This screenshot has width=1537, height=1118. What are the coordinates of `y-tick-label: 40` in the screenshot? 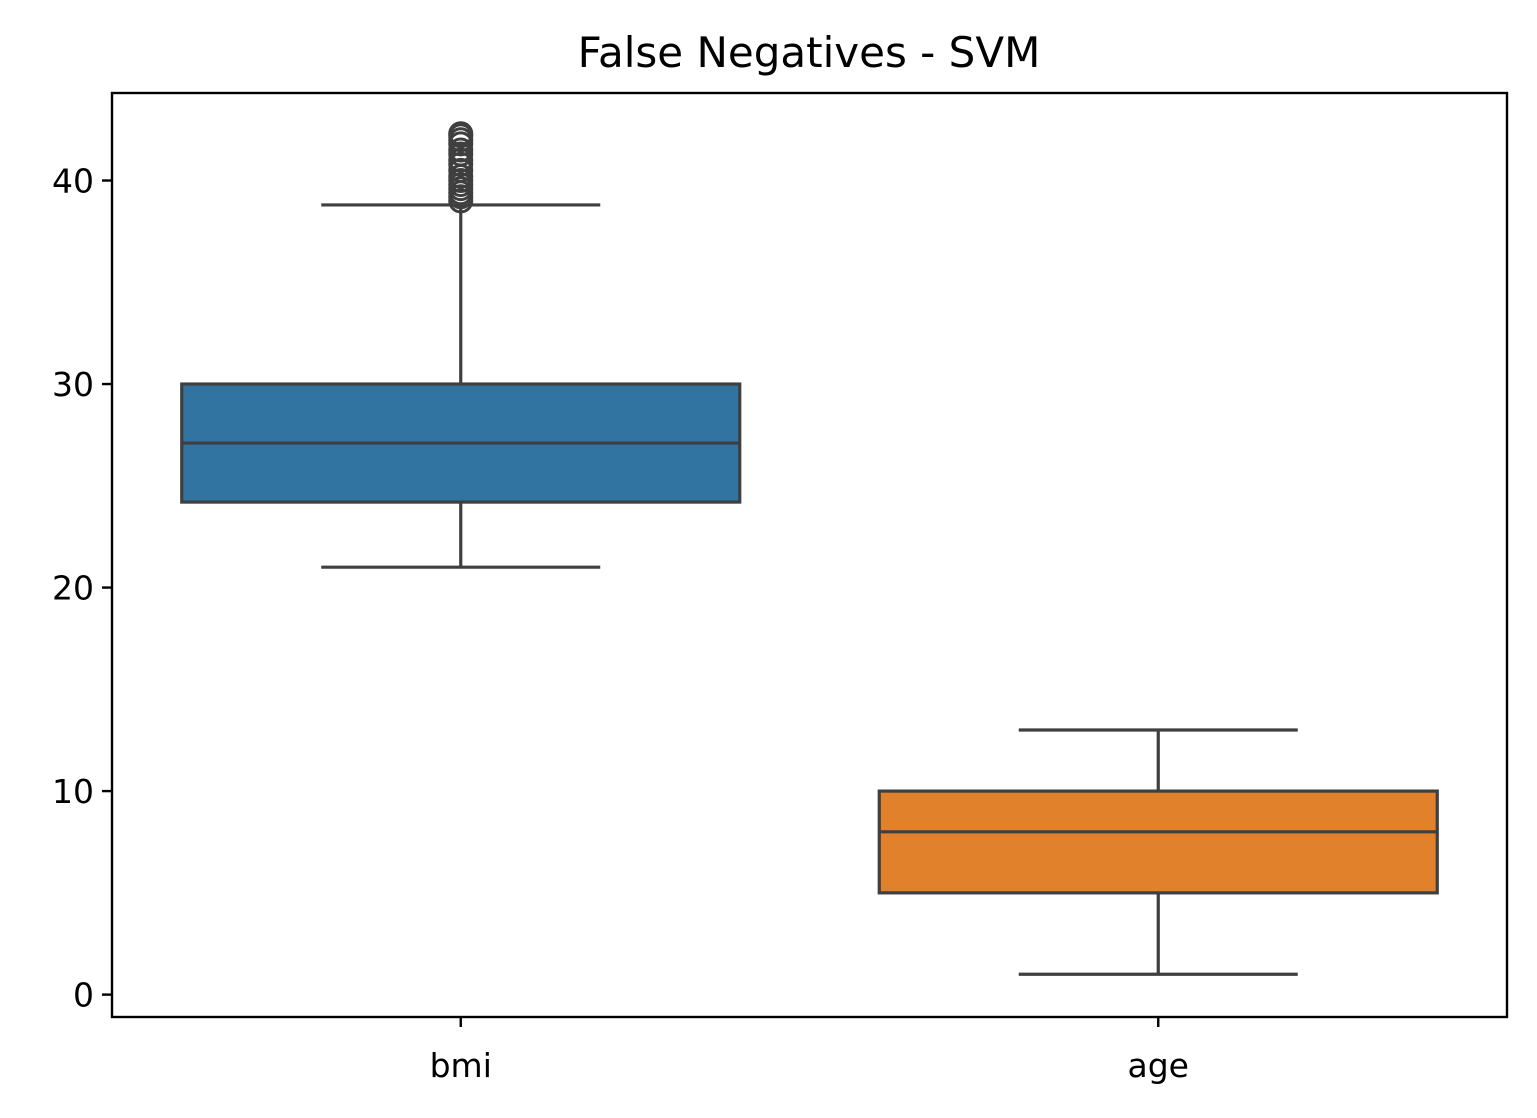 It's located at (73, 181).